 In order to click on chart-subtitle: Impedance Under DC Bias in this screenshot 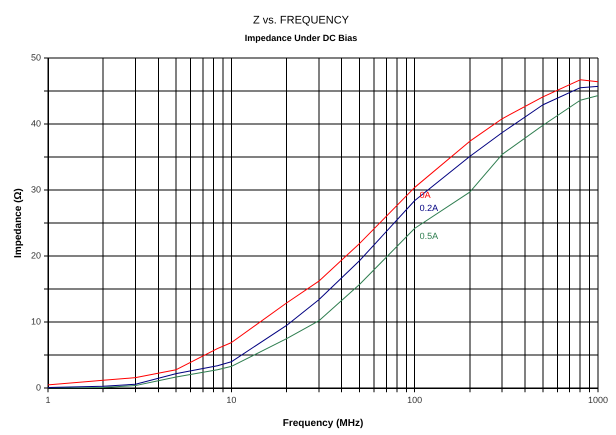, I will do `click(301, 38)`.